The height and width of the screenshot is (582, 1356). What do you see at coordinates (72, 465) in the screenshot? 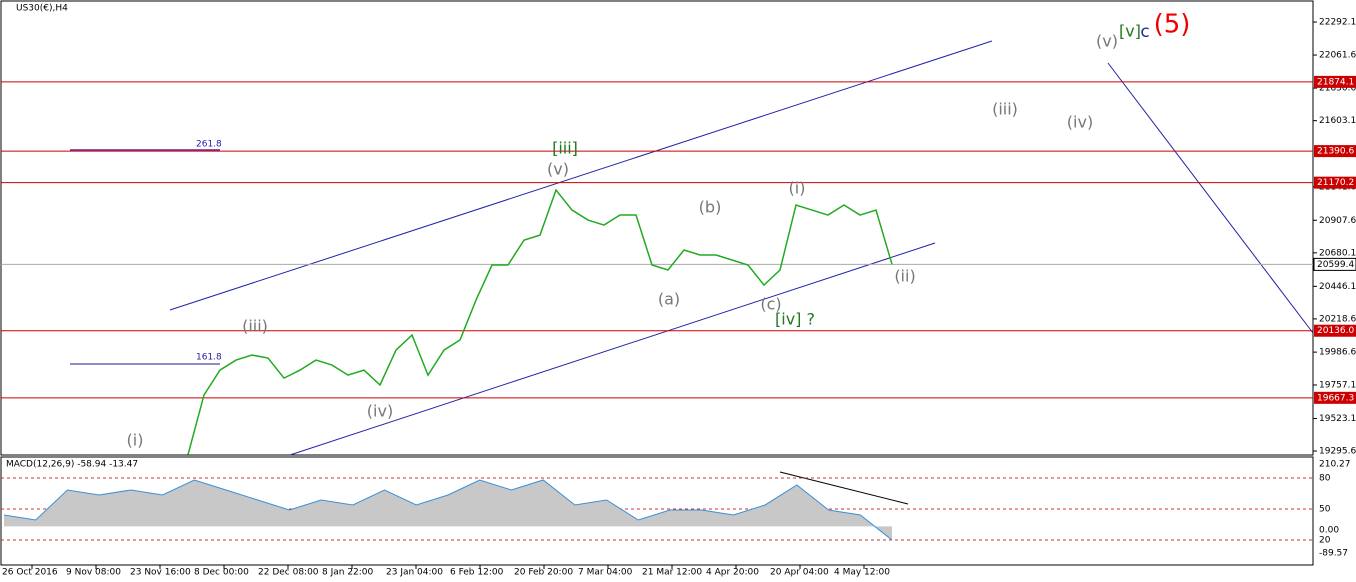
I see `macd-title: MACD(12,26,9) -58.94 -13.47` at bounding box center [72, 465].